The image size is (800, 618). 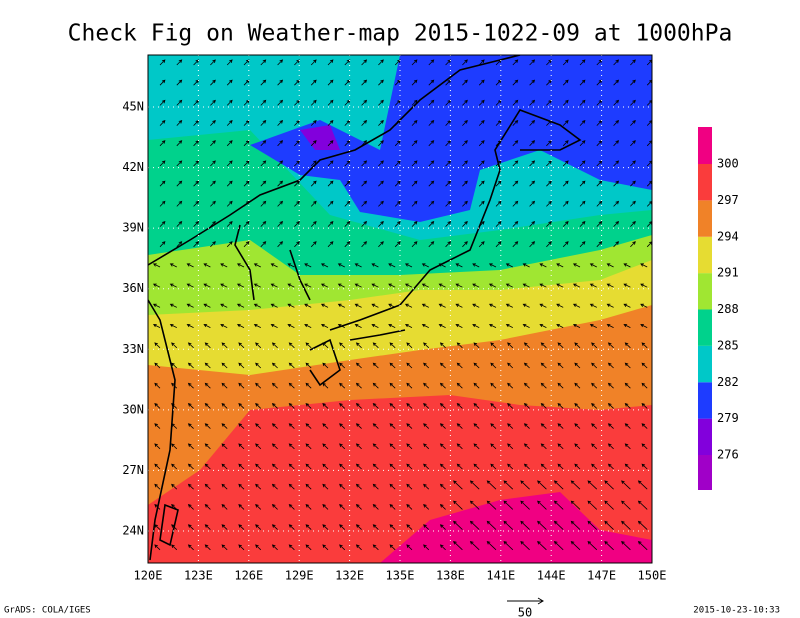 I want to click on colorbar-label: 288, so click(x=728, y=309).